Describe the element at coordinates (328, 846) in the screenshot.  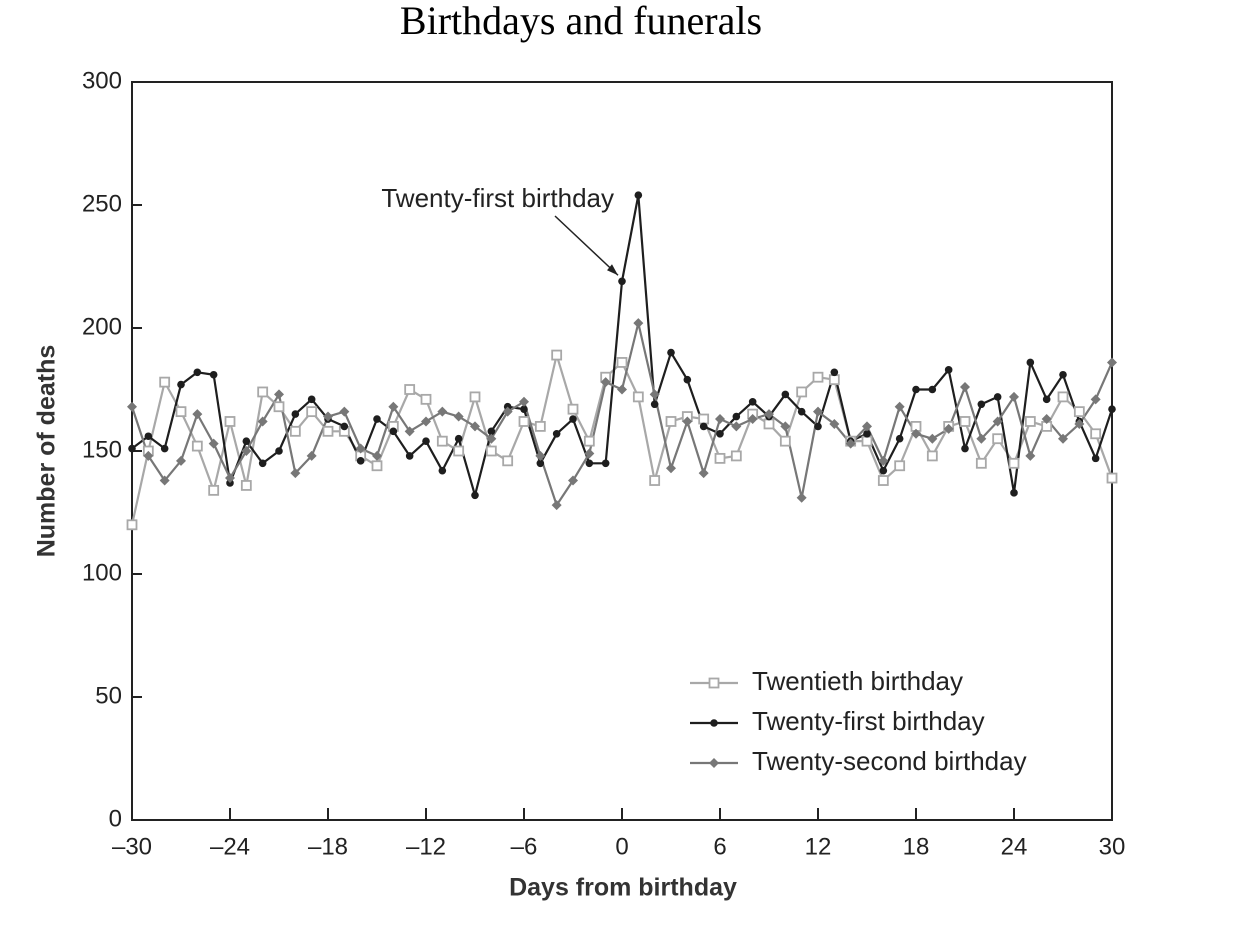
I see `x-tick-label: –18` at that location.